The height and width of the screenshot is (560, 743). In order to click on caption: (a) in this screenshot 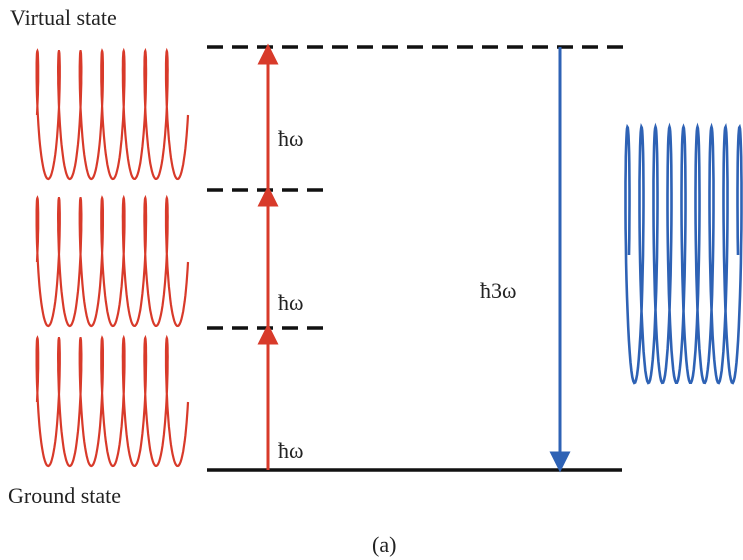, I will do `click(384, 544)`.